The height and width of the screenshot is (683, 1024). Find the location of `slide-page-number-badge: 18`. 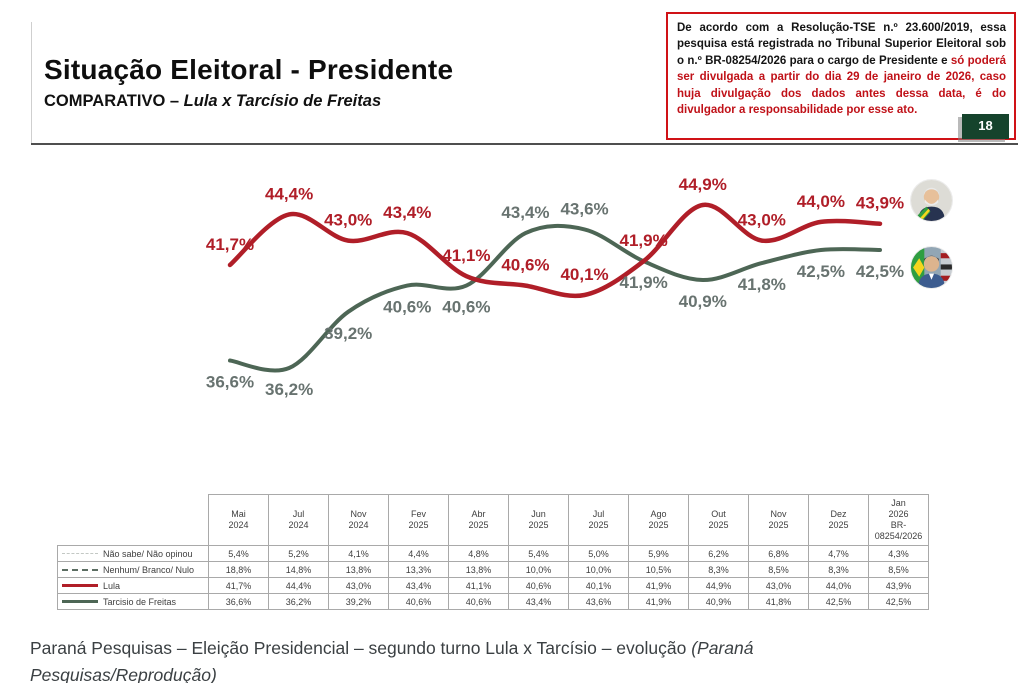

slide-page-number-badge: 18 is located at coordinates (985, 126).